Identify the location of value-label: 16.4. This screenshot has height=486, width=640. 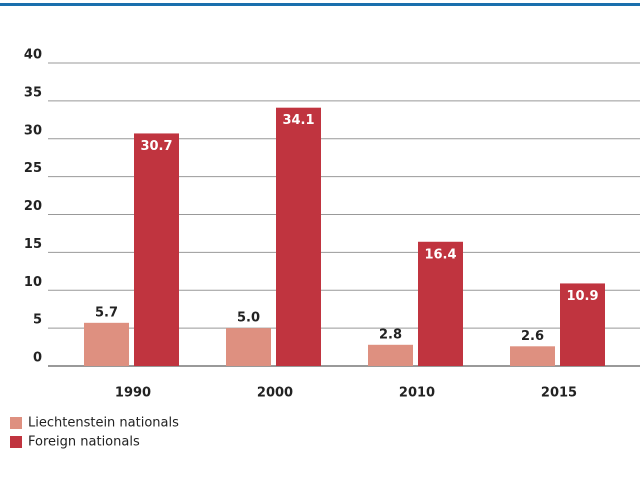
(440, 254).